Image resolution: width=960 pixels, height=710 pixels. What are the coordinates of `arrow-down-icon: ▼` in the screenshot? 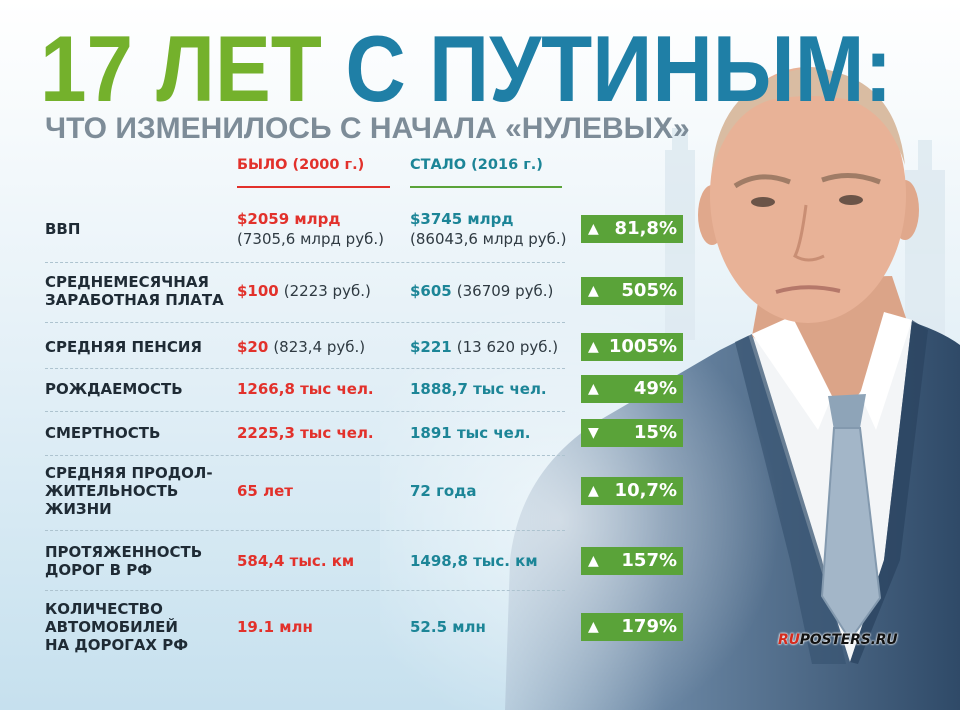 It's located at (593, 433).